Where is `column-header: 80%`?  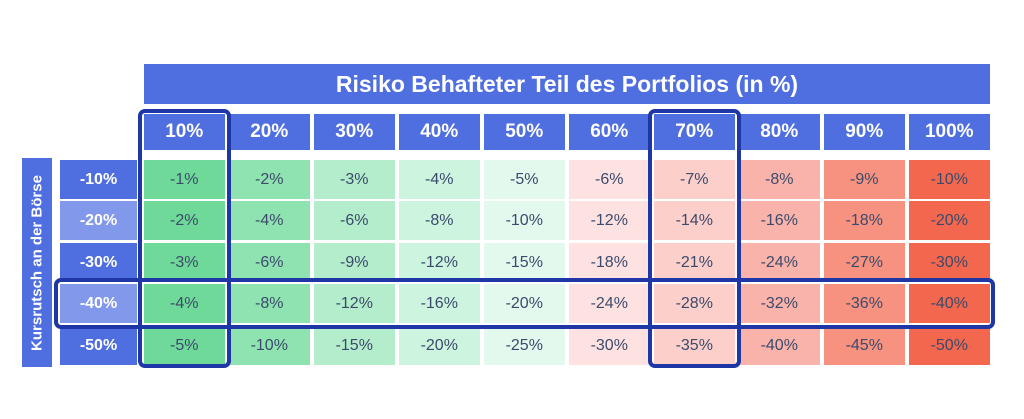
column-header: 80% is located at coordinates (779, 132).